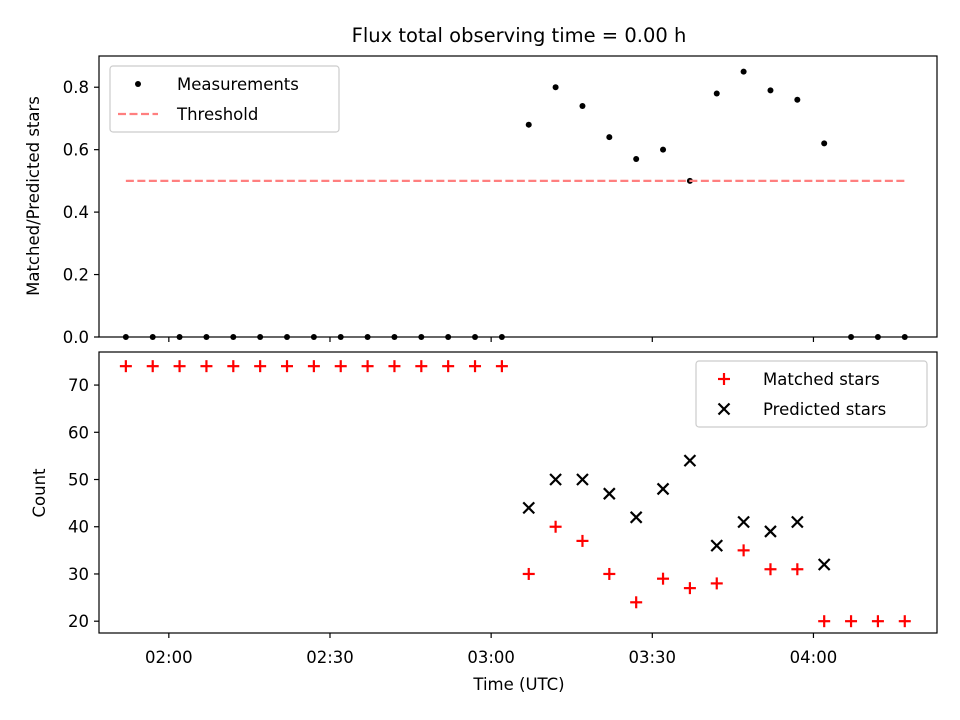 This screenshot has height=720, width=960. Describe the element at coordinates (238, 84) in the screenshot. I see `legend-label: Measurements` at that location.